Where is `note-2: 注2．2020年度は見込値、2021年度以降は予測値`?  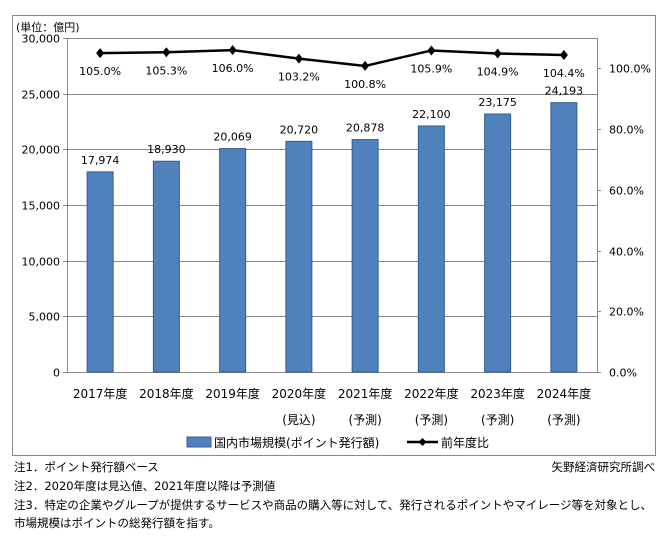 note-2: 注2．2020年度は見込値、2021年度以降は予測値 is located at coordinates (145, 486).